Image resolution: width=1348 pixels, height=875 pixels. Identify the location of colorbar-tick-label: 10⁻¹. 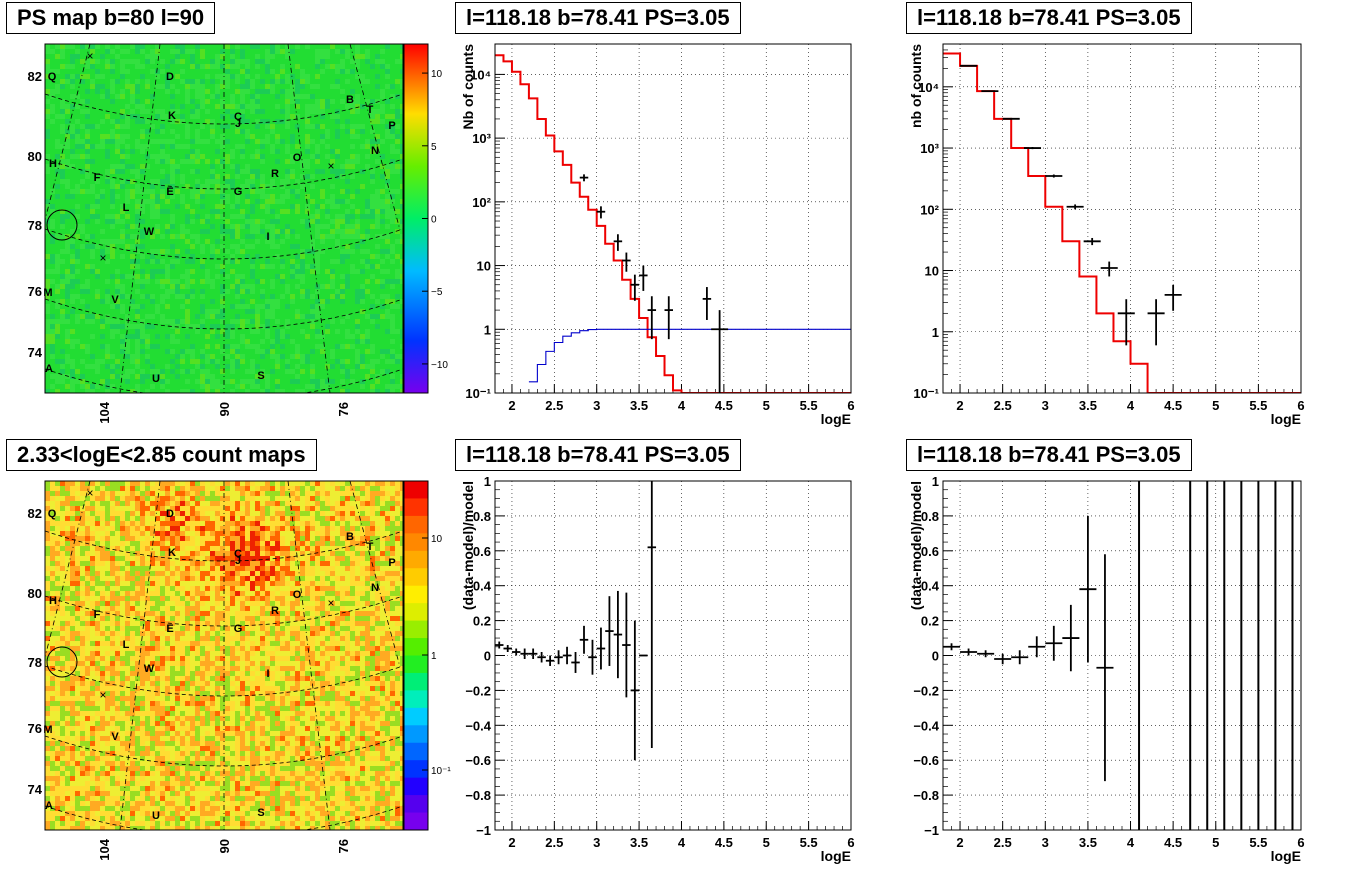
(441, 771).